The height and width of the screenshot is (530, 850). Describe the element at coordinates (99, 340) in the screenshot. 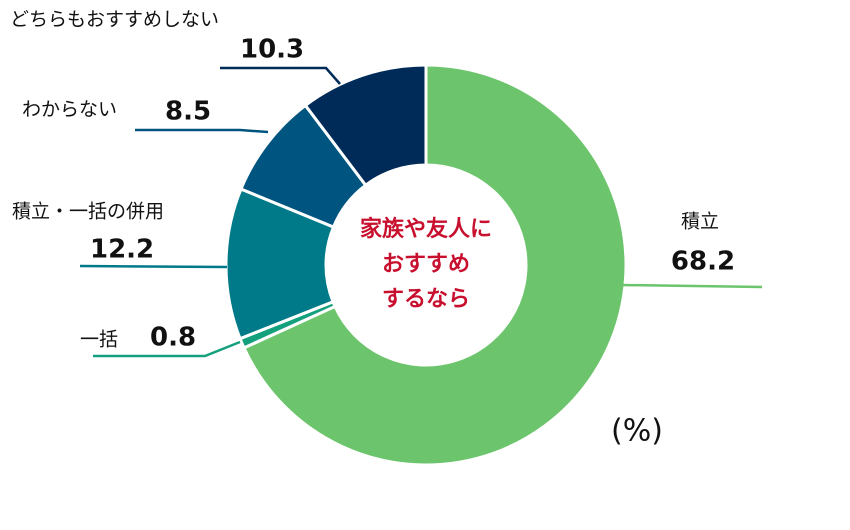

I see `segment-name: 一括` at that location.